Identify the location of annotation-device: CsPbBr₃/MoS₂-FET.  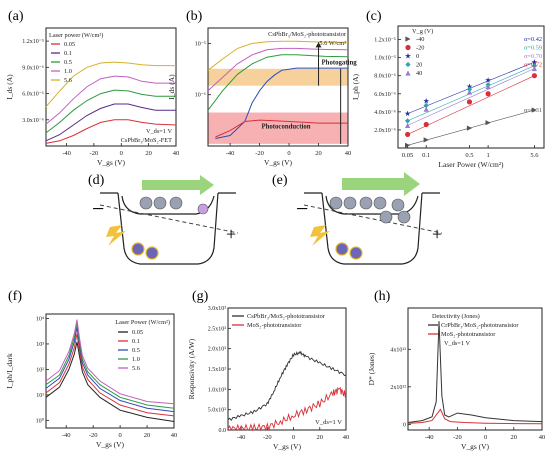
(146, 140).